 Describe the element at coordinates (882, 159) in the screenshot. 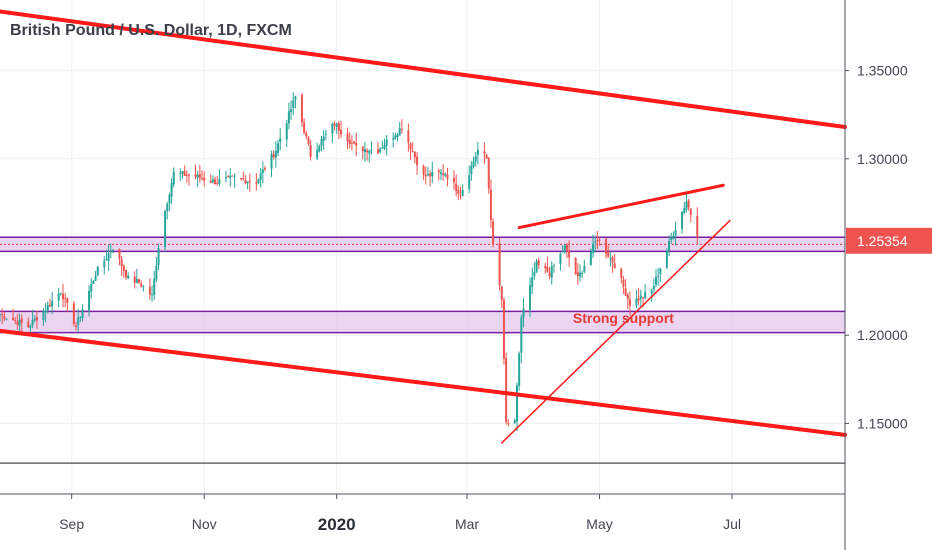

I see `y-tick-label: 1.30000` at that location.